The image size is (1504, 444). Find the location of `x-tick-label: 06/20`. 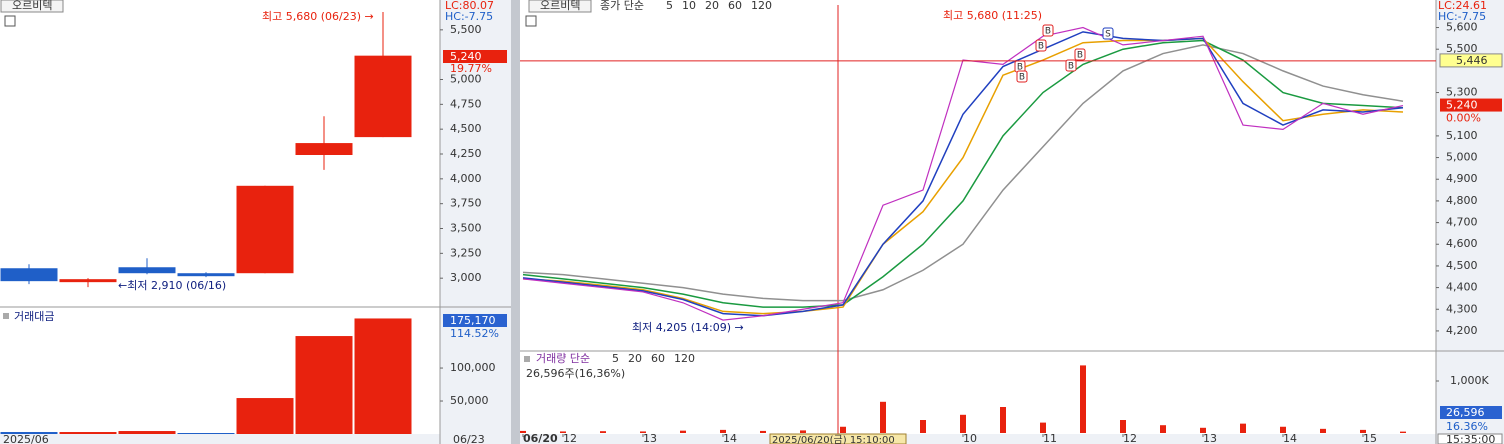

x-tick-label: 06/20 is located at coordinates (540, 438).